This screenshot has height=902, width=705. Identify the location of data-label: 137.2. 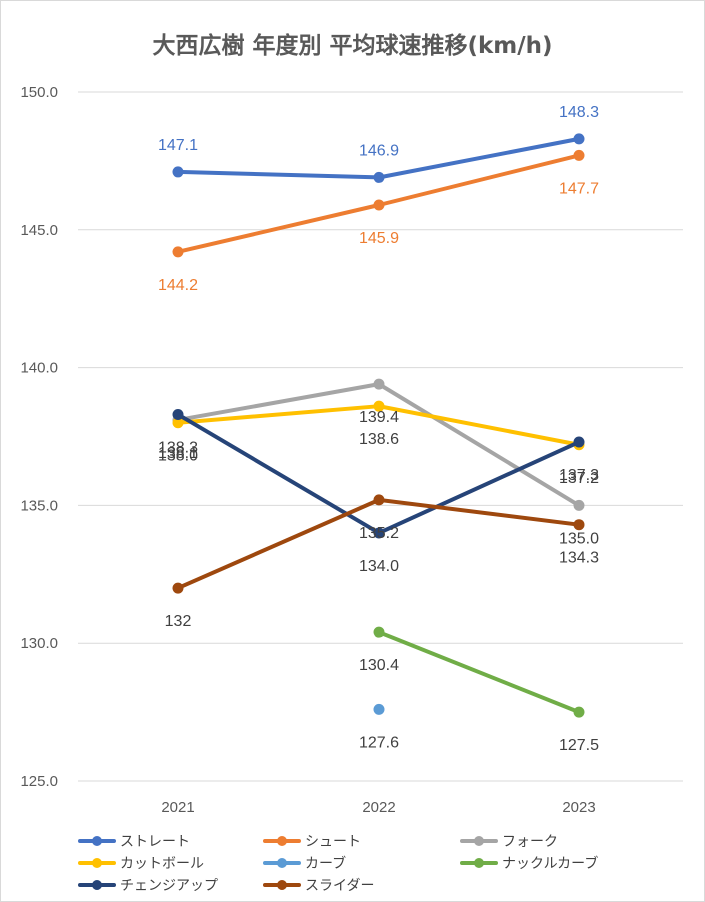
(579, 478).